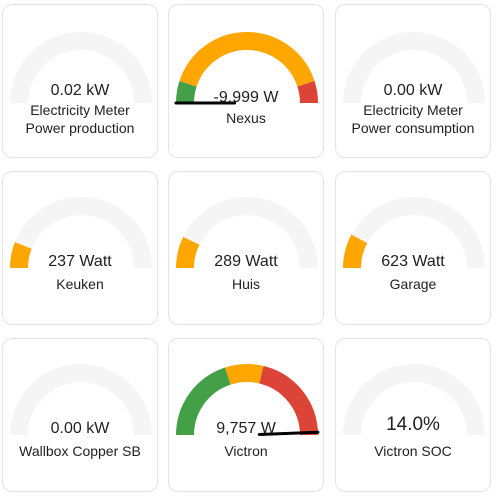 The image size is (496, 496). Describe the element at coordinates (246, 428) in the screenshot. I see `tile-value: 9,757 W` at that location.